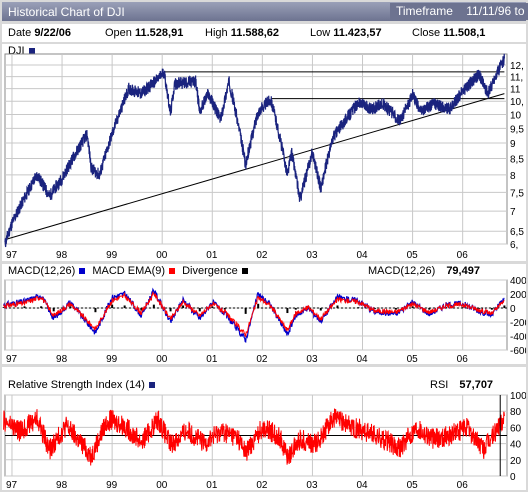  I want to click on price-y-tick: 12,, so click(517, 66).